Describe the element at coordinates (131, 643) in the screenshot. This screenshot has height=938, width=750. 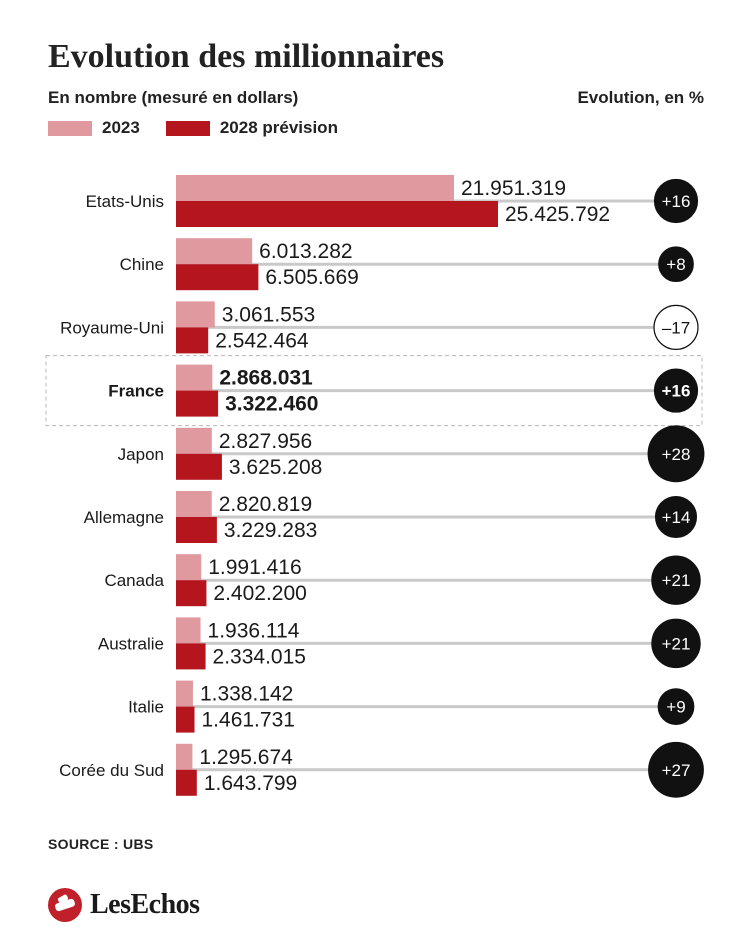
I see `category-label: Australie` at that location.